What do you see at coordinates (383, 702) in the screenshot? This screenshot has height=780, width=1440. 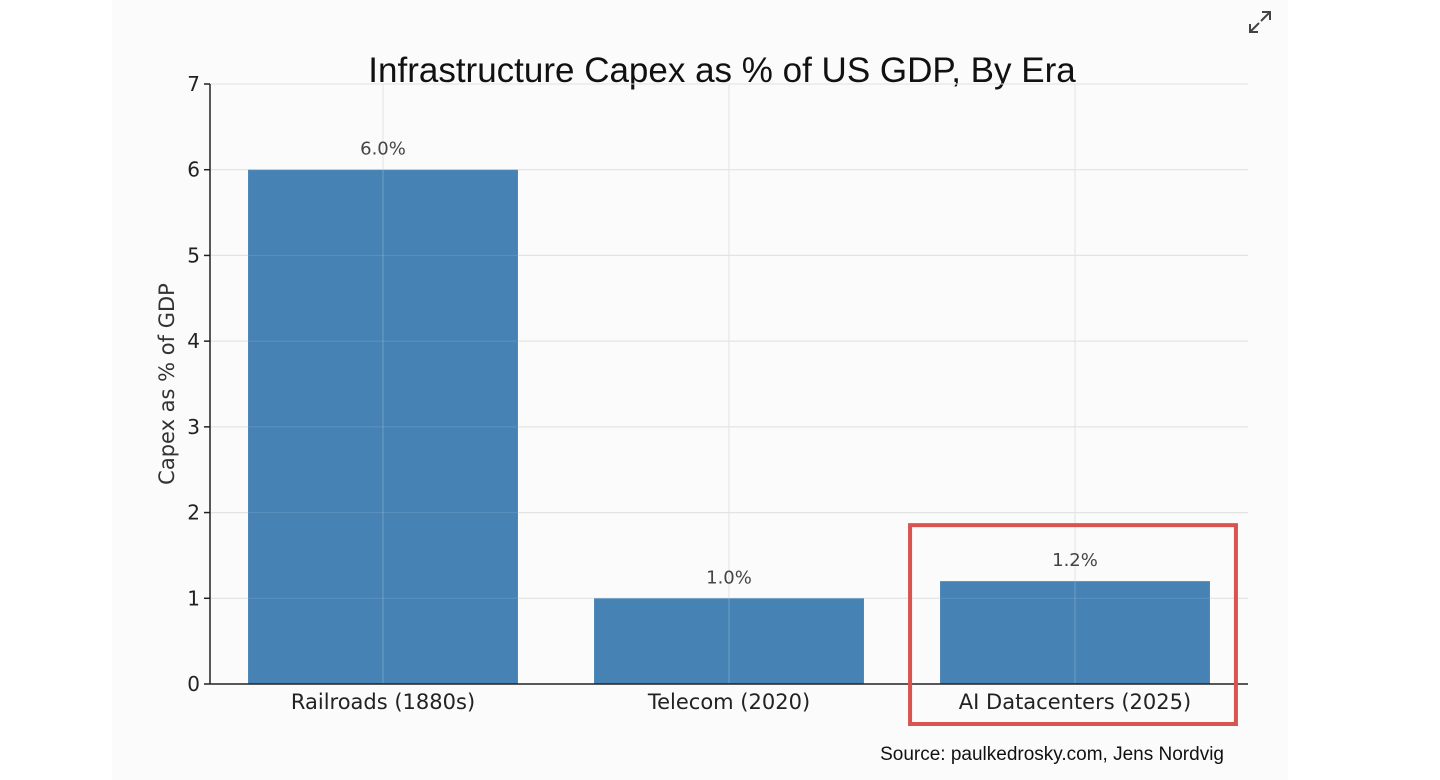 I see `x-tick-label: Railroads (1880s)` at bounding box center [383, 702].